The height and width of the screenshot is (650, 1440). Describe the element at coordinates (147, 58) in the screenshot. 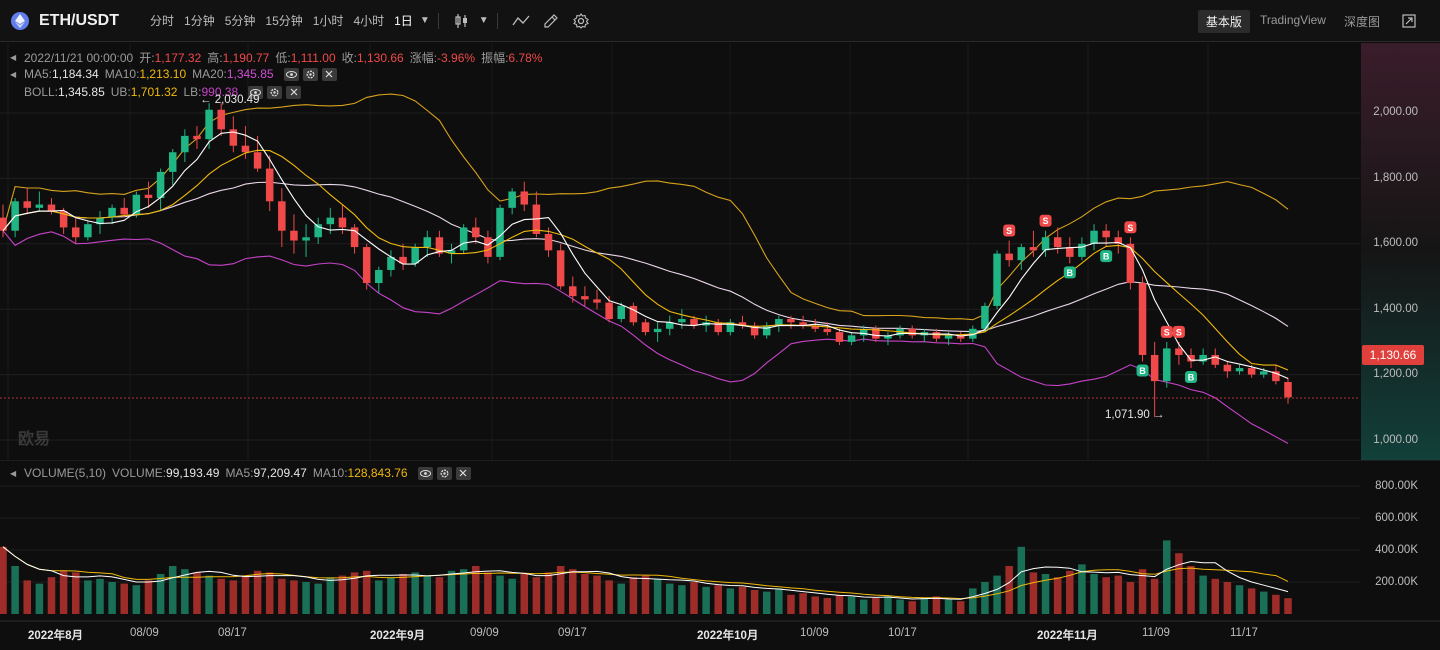

I see `open-label: 开:` at that location.